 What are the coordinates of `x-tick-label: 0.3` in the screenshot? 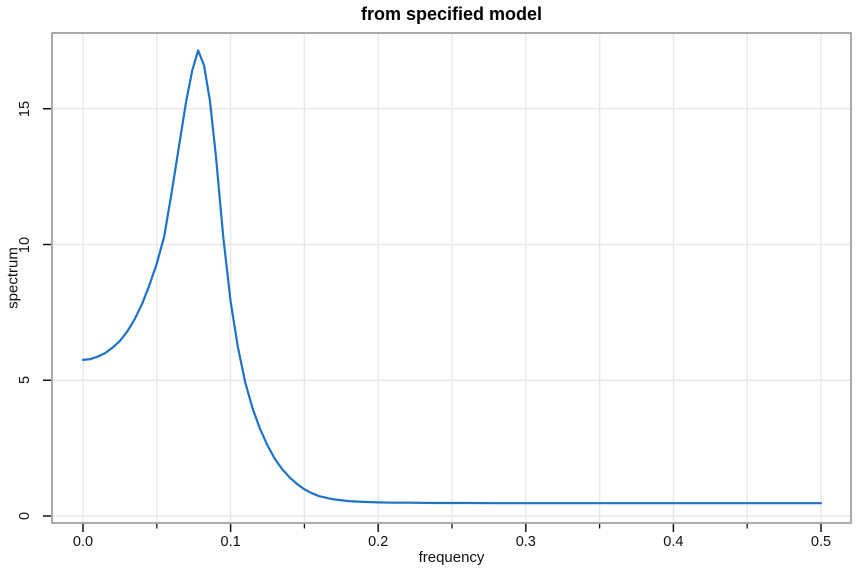 It's located at (525, 542).